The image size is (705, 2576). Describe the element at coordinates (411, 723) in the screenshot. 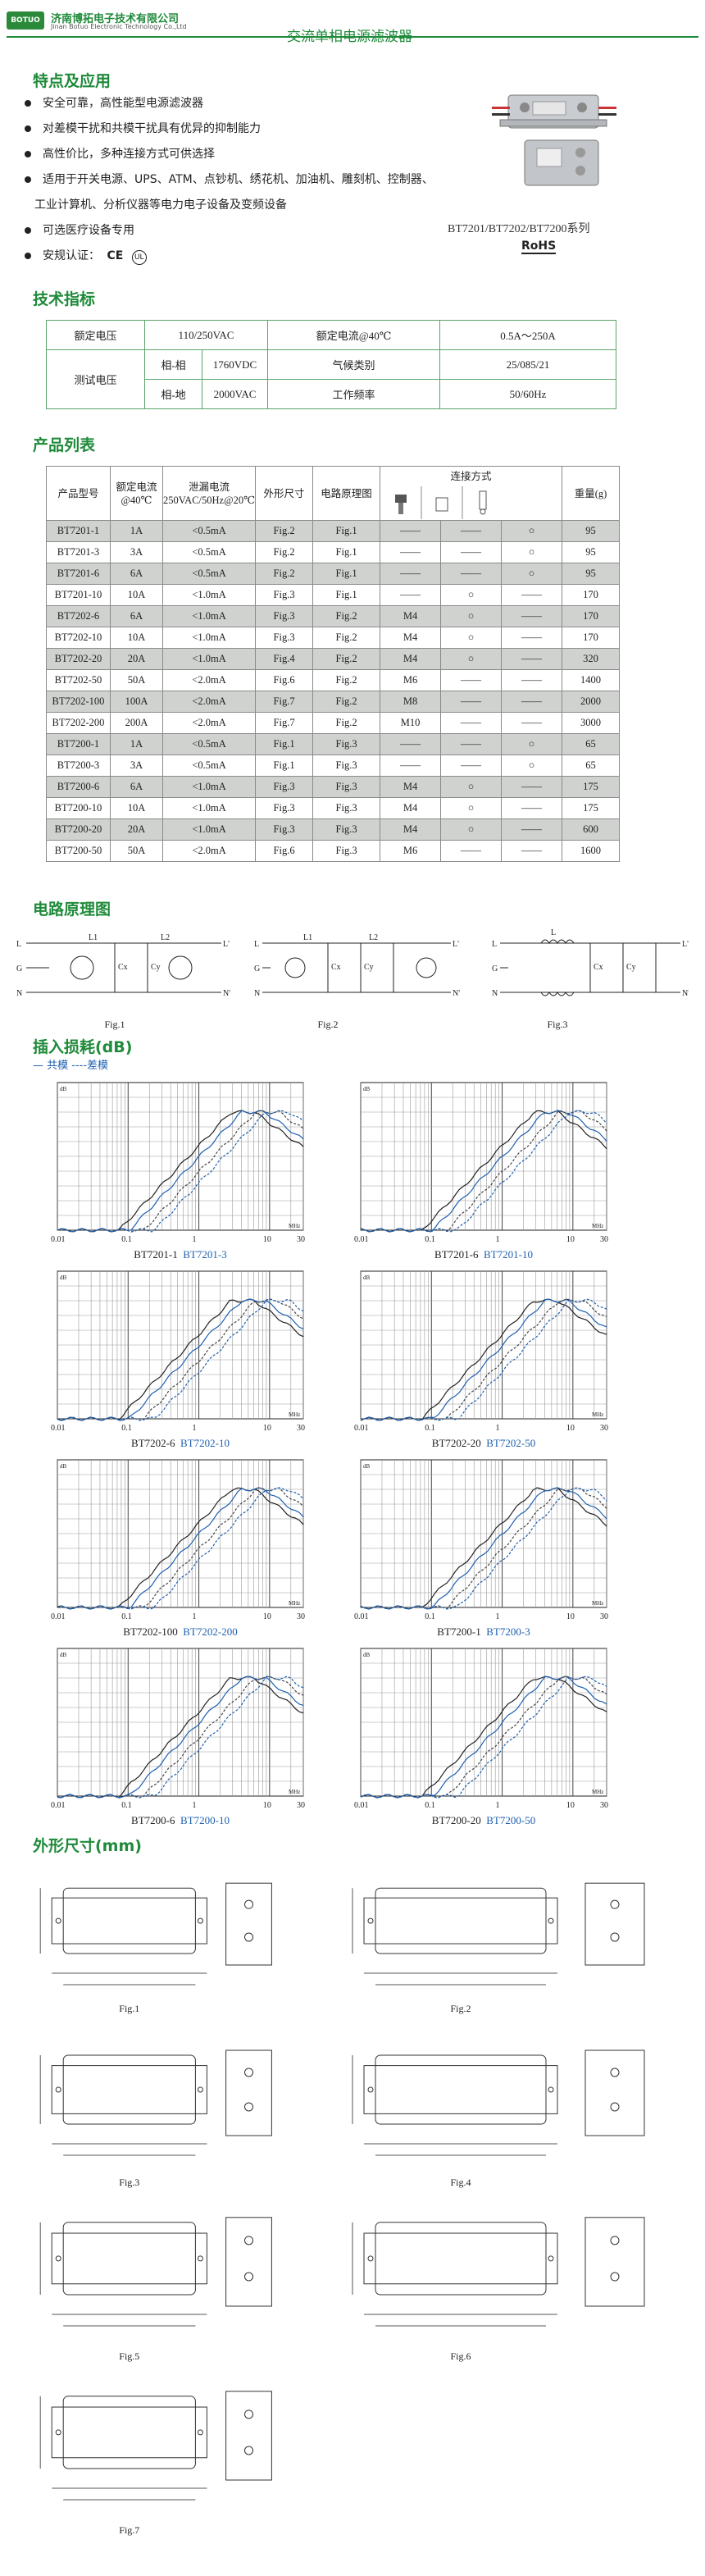

I see `table-cell: M10` at that location.